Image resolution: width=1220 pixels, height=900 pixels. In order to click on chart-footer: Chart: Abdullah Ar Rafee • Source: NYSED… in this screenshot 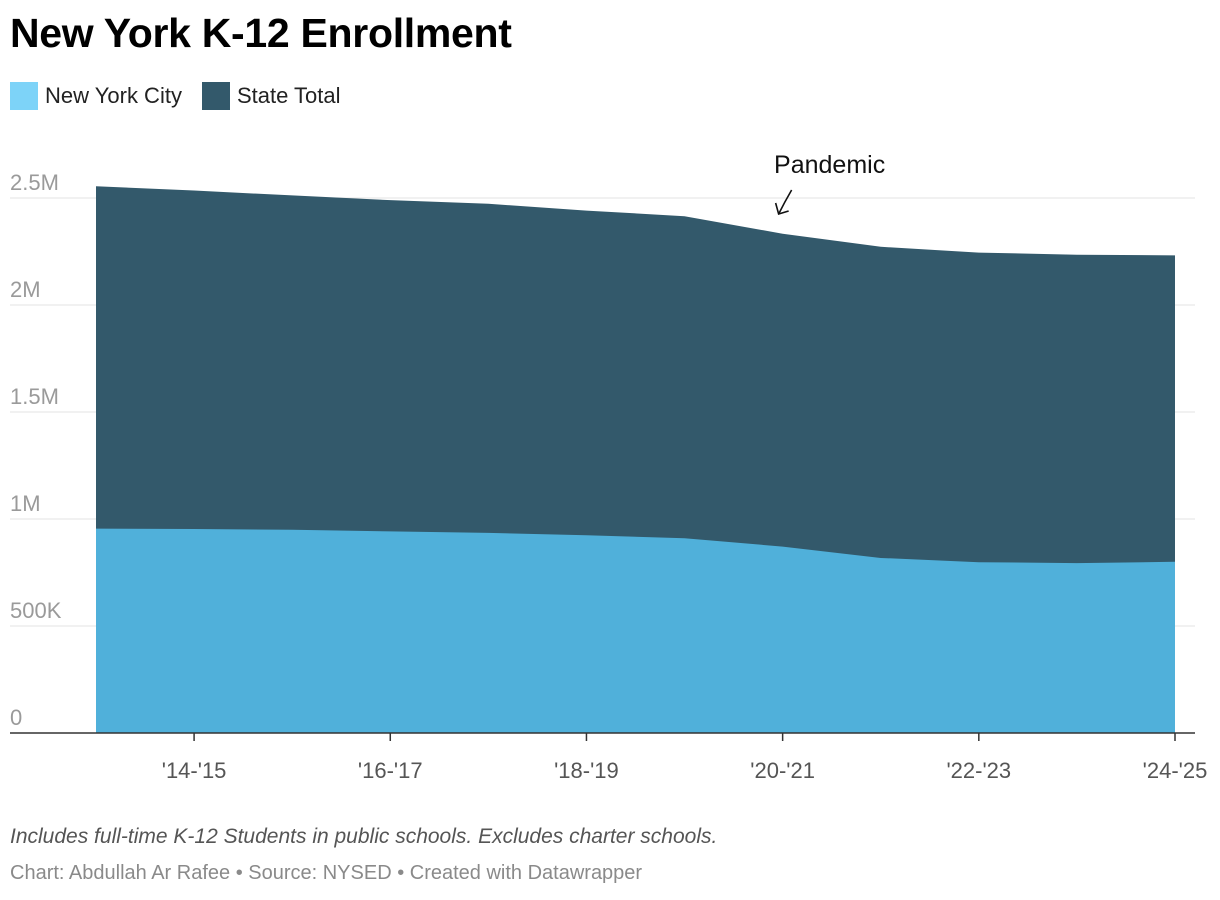, I will do `click(326, 873)`.